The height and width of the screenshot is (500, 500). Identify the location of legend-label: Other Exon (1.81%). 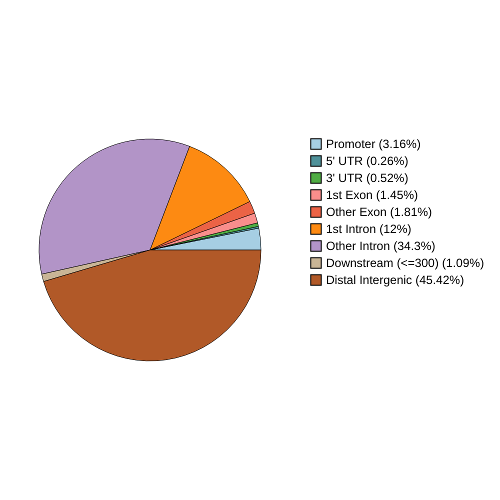
(379, 212).